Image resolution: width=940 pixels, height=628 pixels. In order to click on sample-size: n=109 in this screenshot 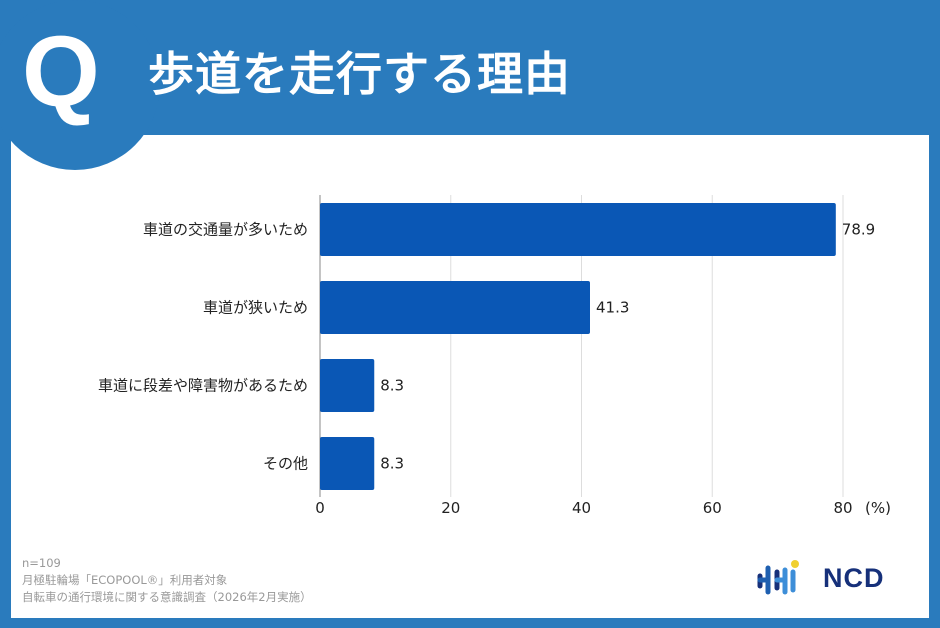, I will do `click(41, 563)`.